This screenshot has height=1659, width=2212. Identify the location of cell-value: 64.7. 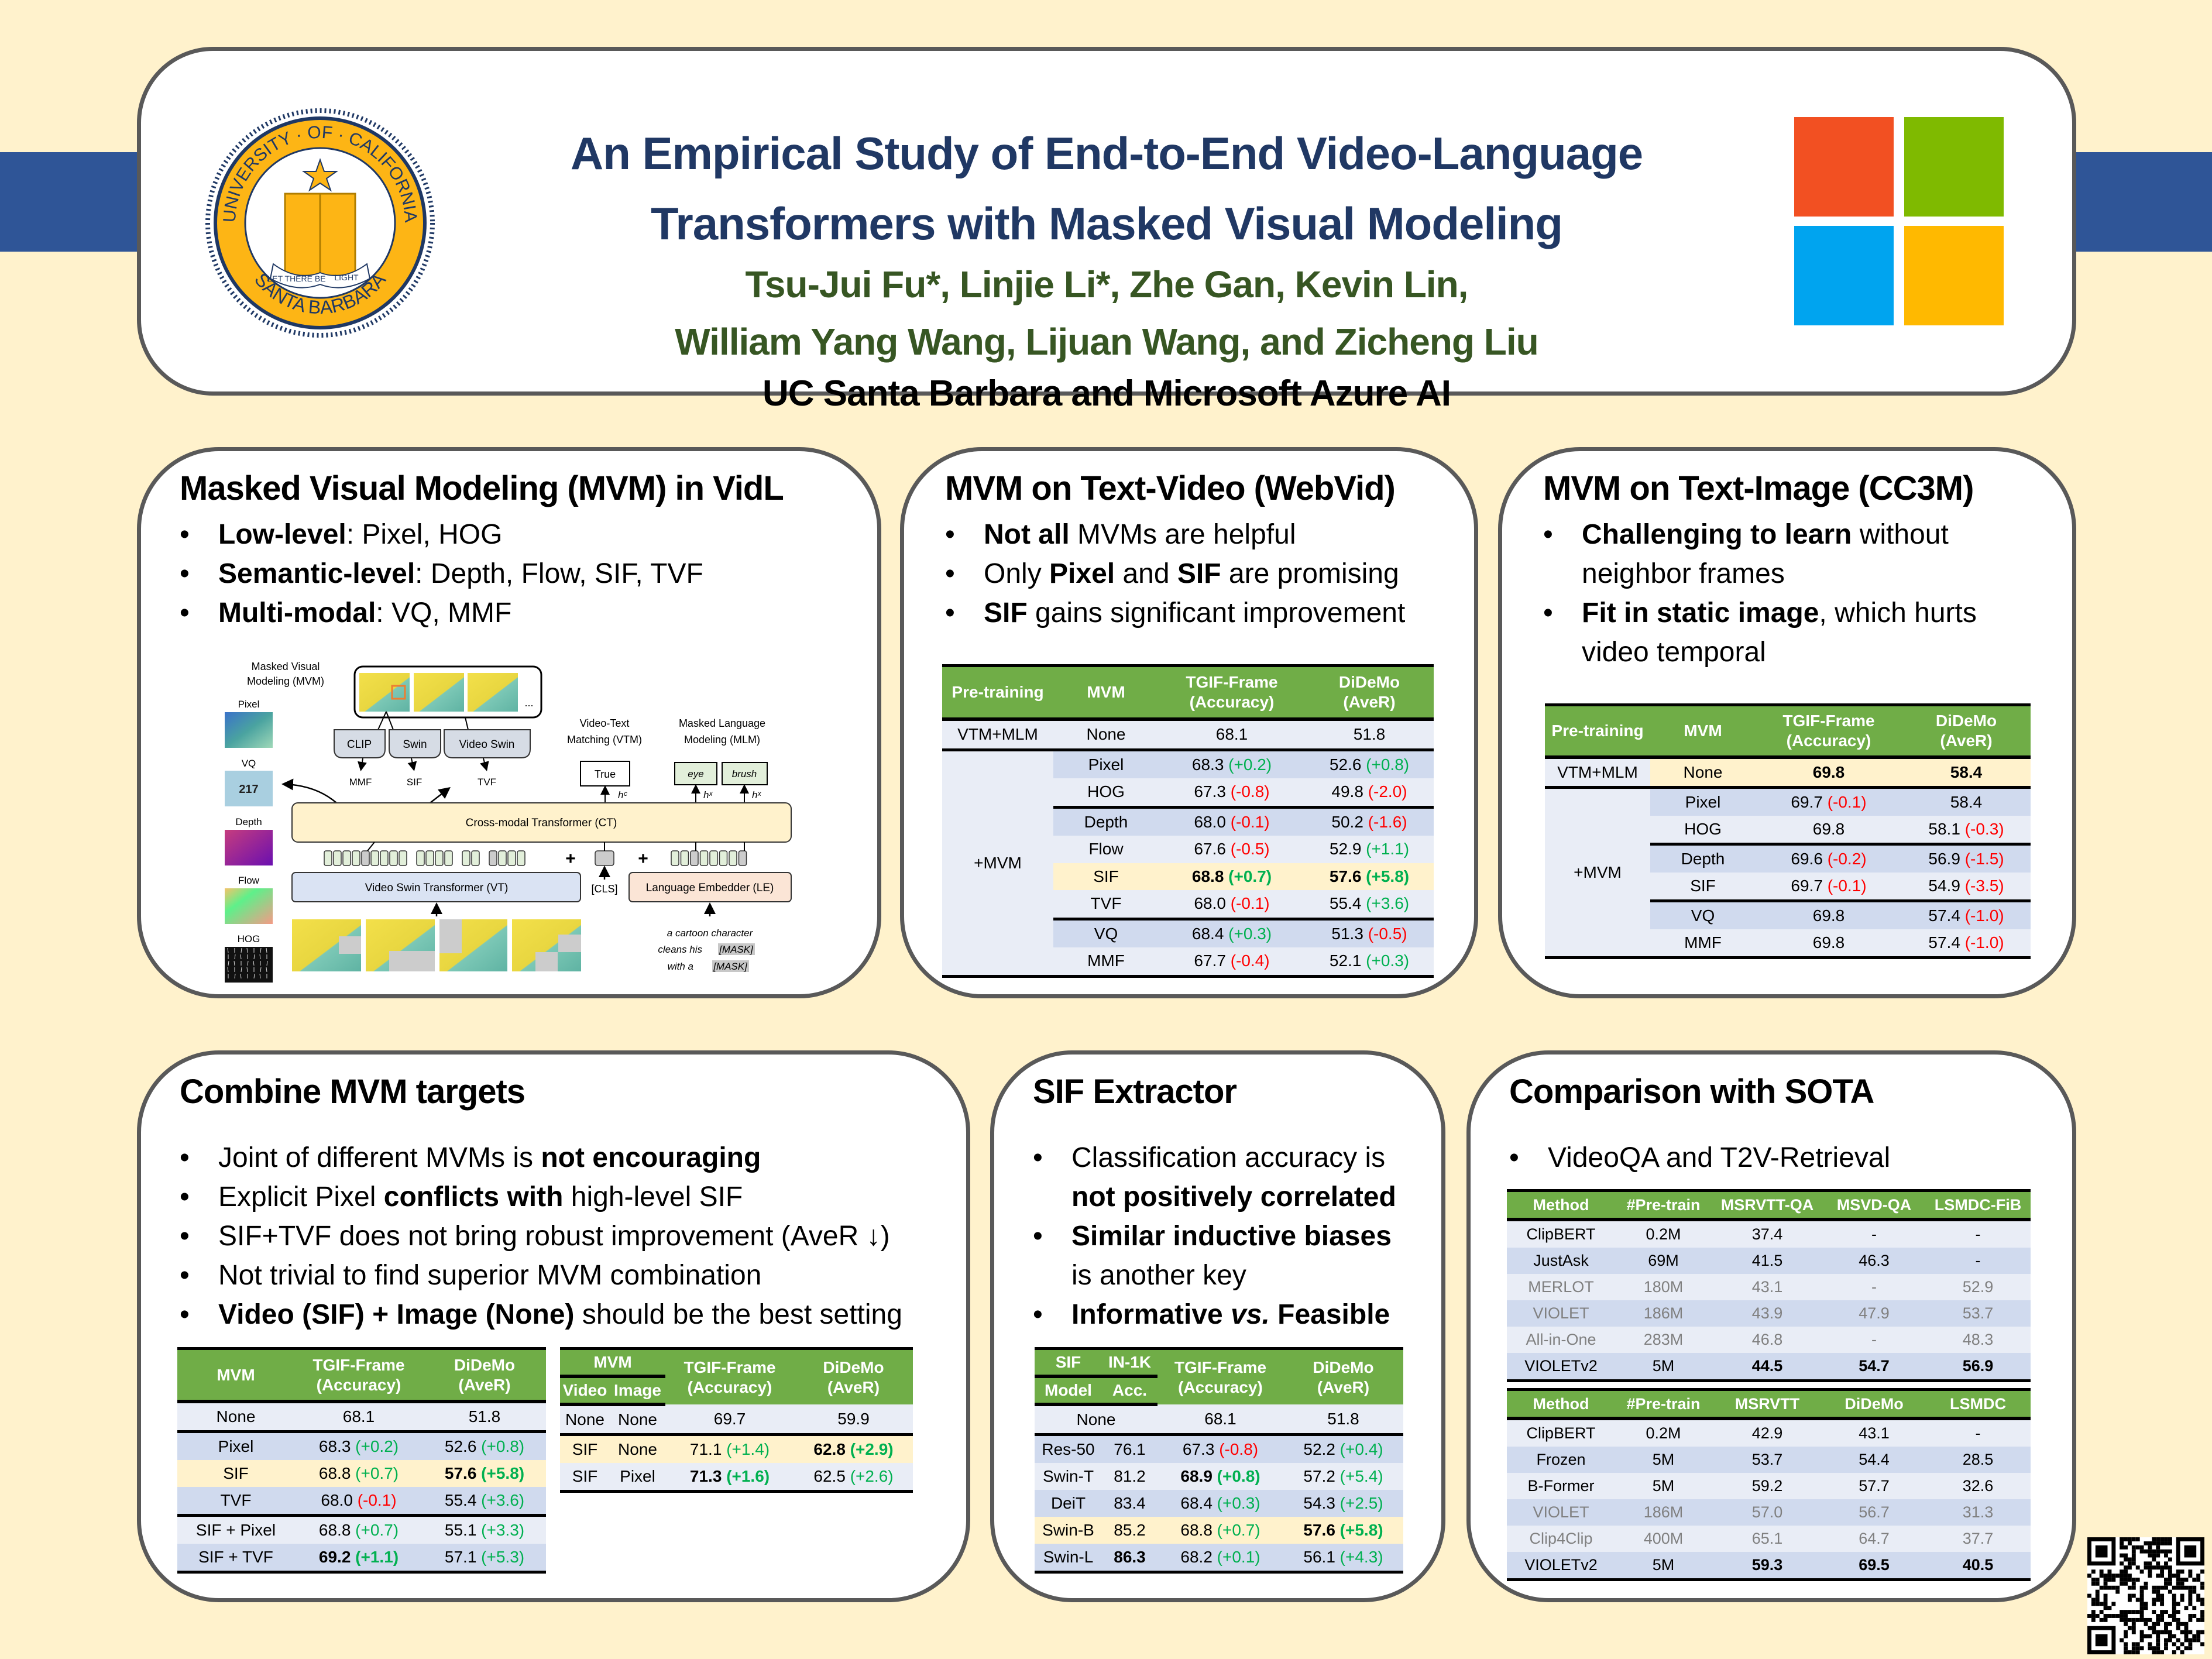
(1874, 1538).